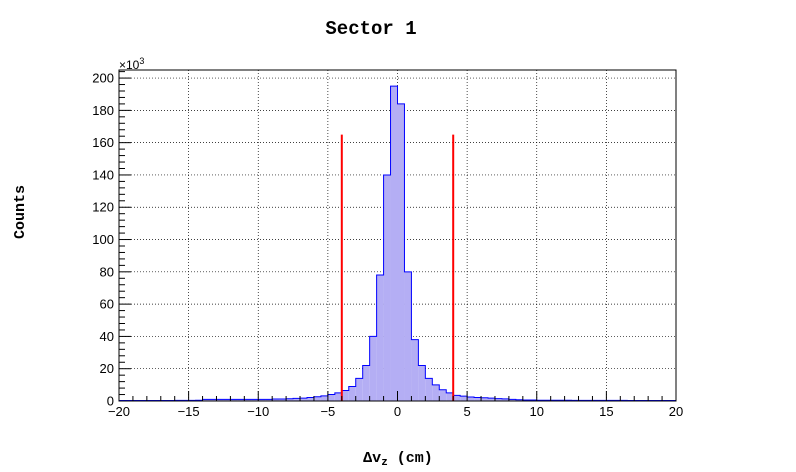 The height and width of the screenshot is (472, 796). I want to click on y-tick-label: 0, so click(110, 401).